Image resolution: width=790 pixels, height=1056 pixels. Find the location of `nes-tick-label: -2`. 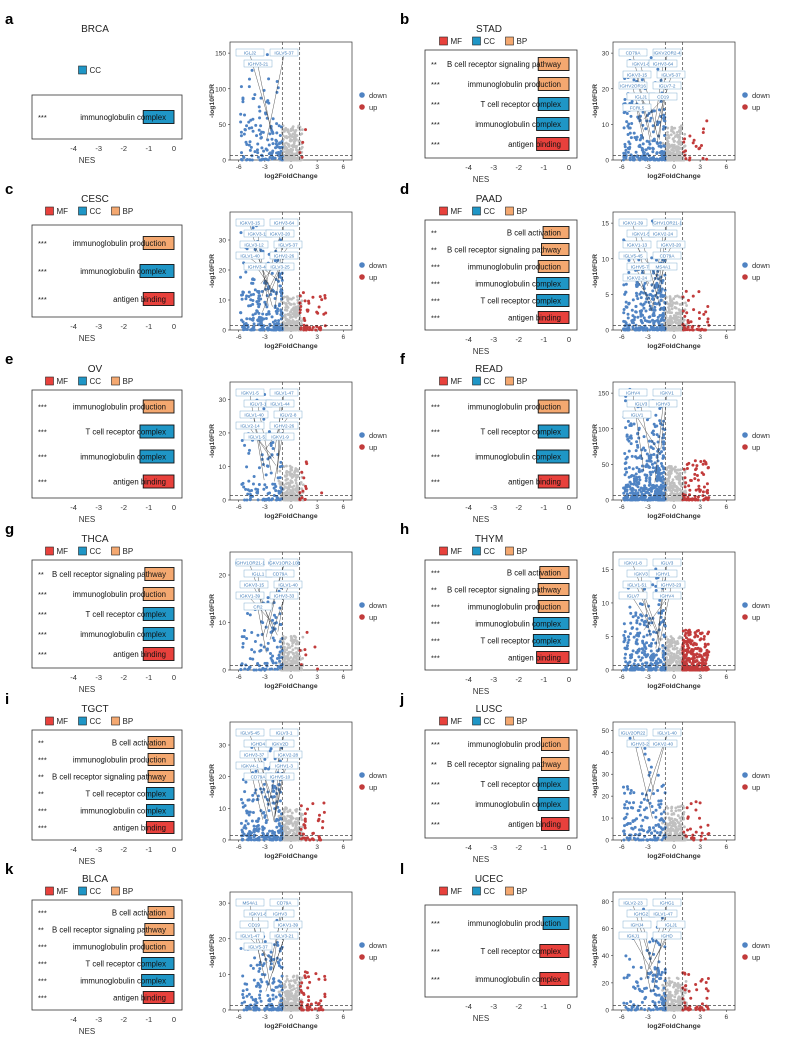

nes-tick-label: -2 is located at coordinates (518, 167).